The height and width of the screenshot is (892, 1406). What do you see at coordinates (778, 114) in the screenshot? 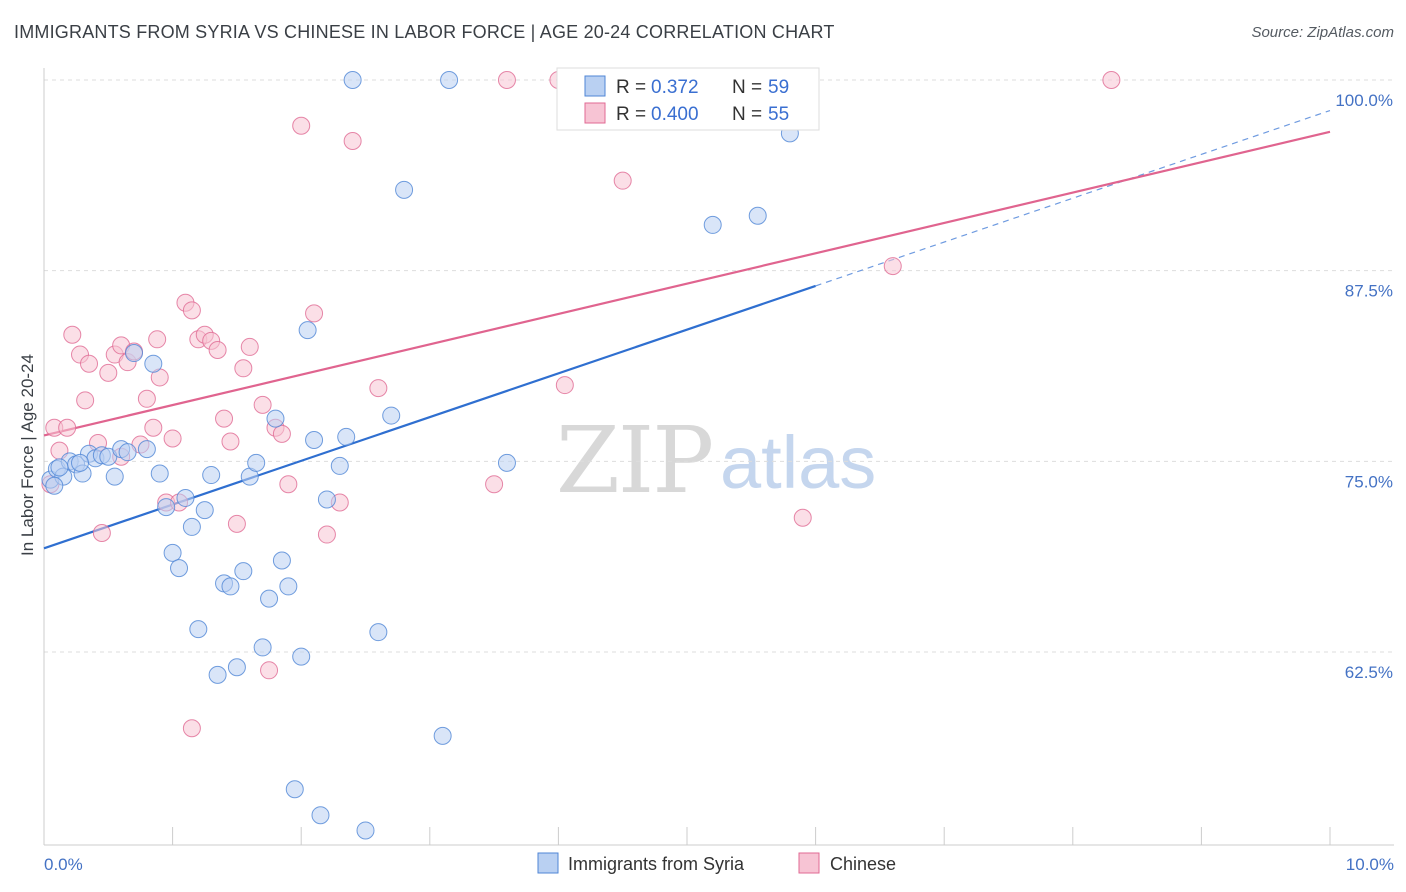
I see `legend-n-value-chinese: 55` at bounding box center [778, 114].